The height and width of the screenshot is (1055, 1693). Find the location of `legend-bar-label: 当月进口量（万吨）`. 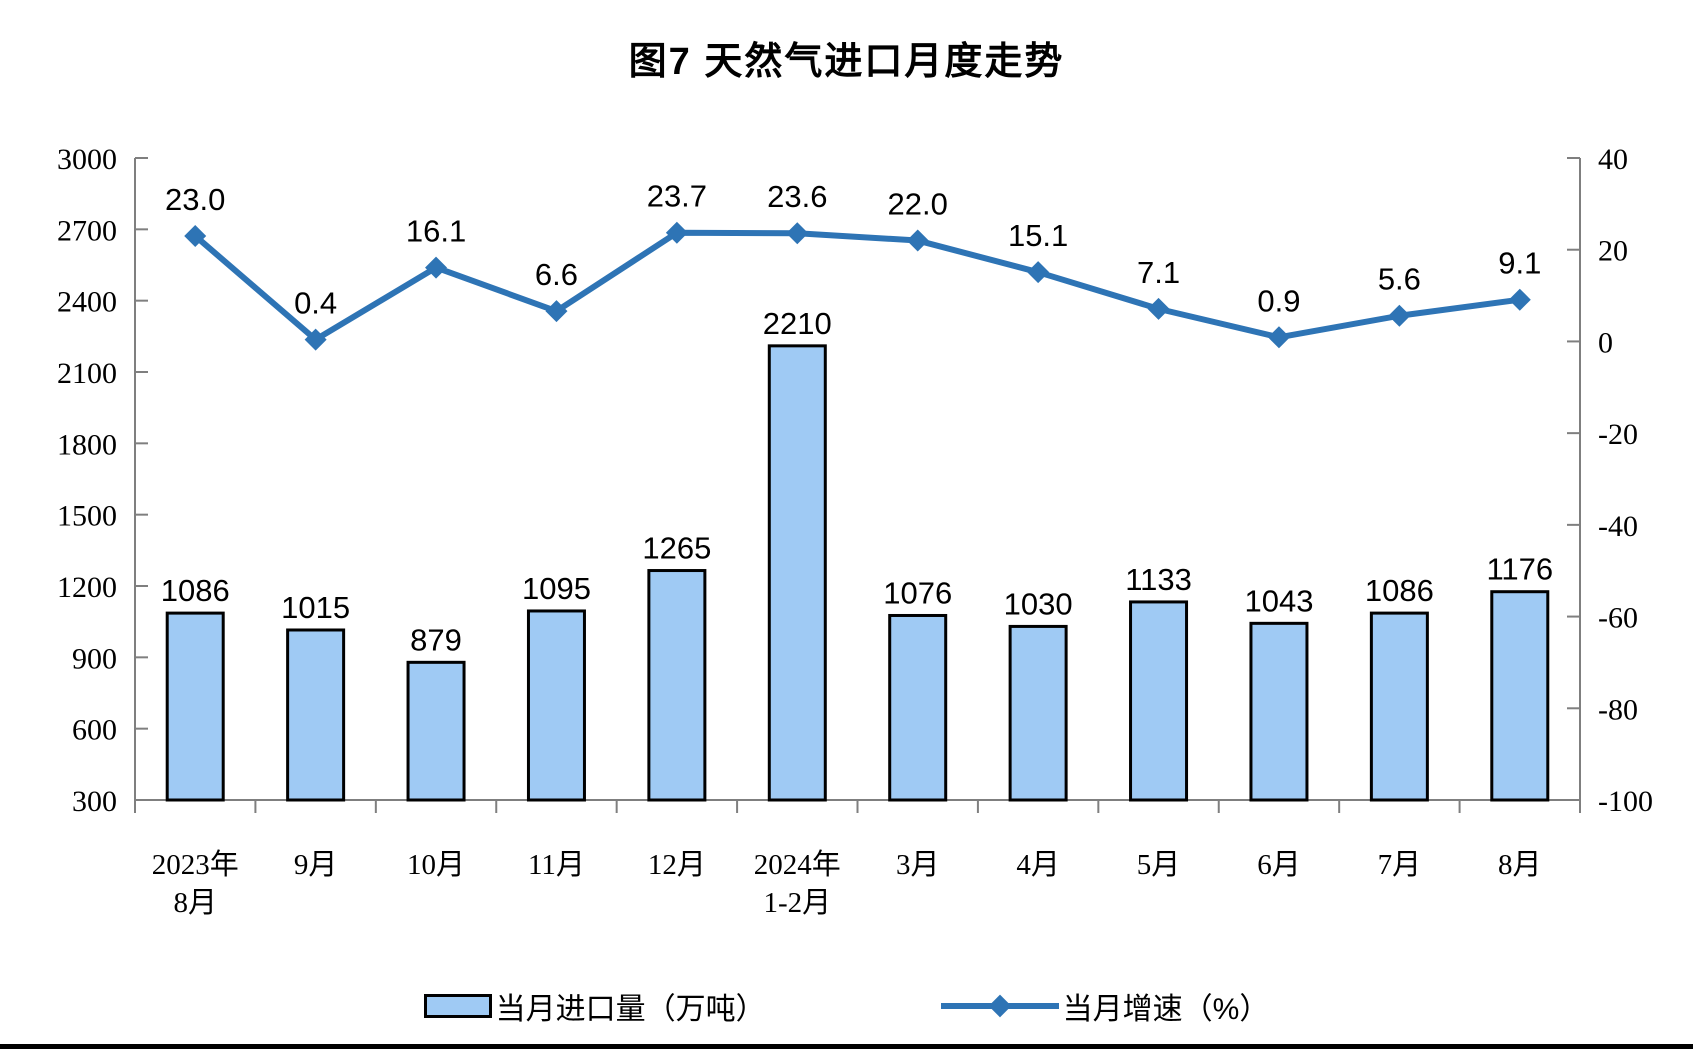

legend-bar-label: 当月进口量（万吨） is located at coordinates (630, 1009).